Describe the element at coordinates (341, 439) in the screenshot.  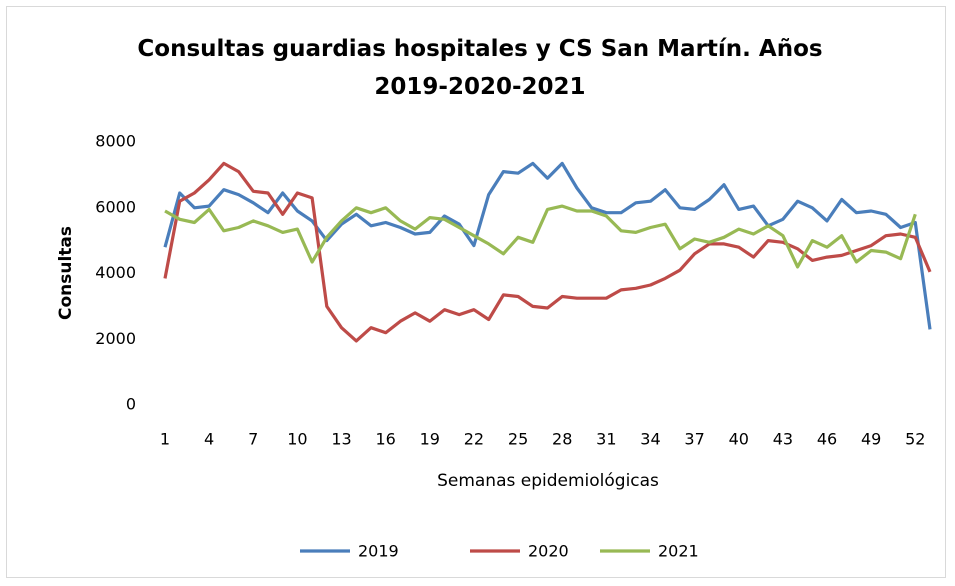
I see `x-tick-label: 13` at that location.